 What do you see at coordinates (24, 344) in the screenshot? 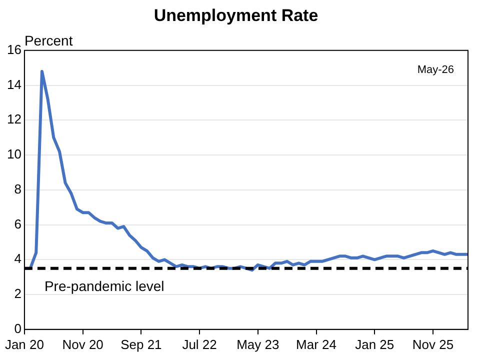
I see `x-tick-label: Jan 20` at bounding box center [24, 344].